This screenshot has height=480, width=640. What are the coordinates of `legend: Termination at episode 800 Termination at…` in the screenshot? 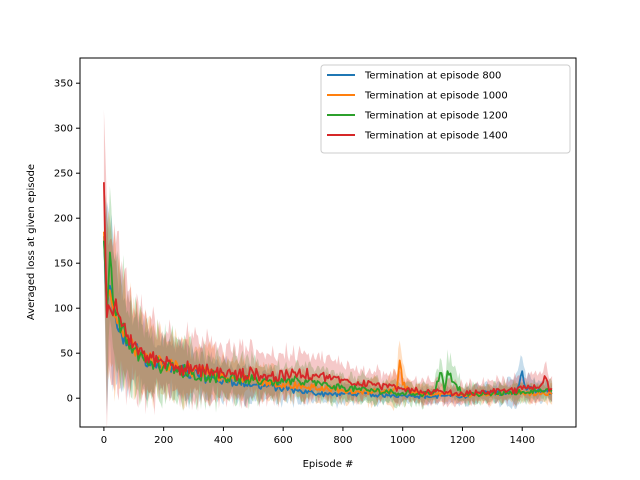 It's located at (445, 109).